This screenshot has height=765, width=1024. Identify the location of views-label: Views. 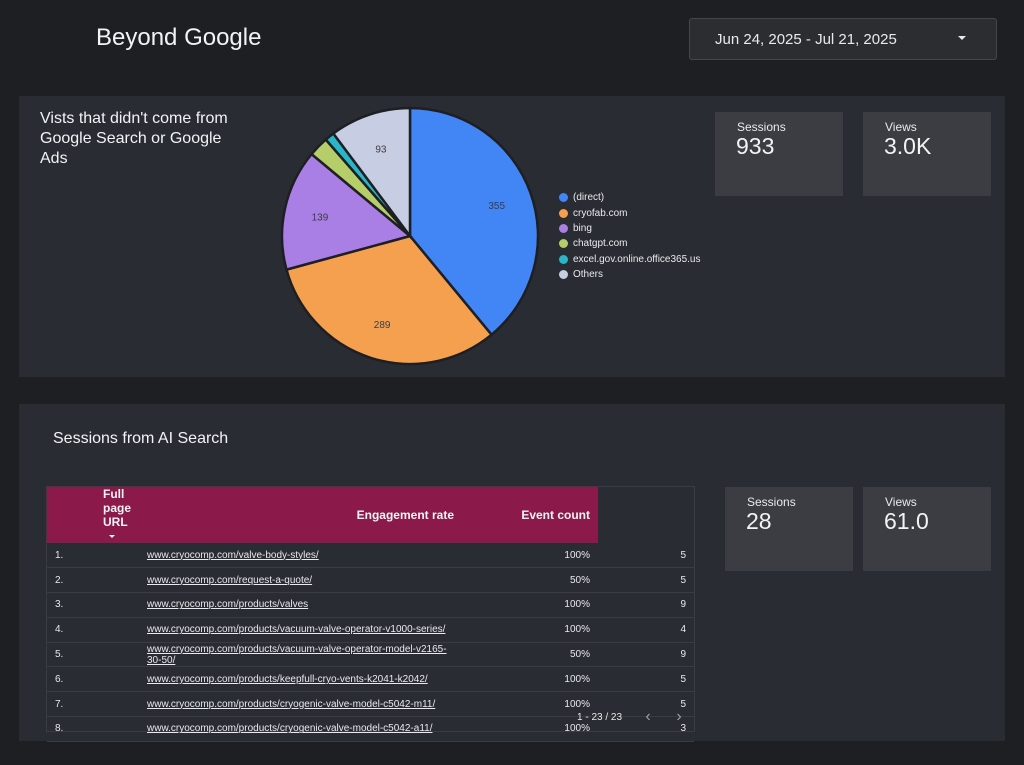
(901, 127).